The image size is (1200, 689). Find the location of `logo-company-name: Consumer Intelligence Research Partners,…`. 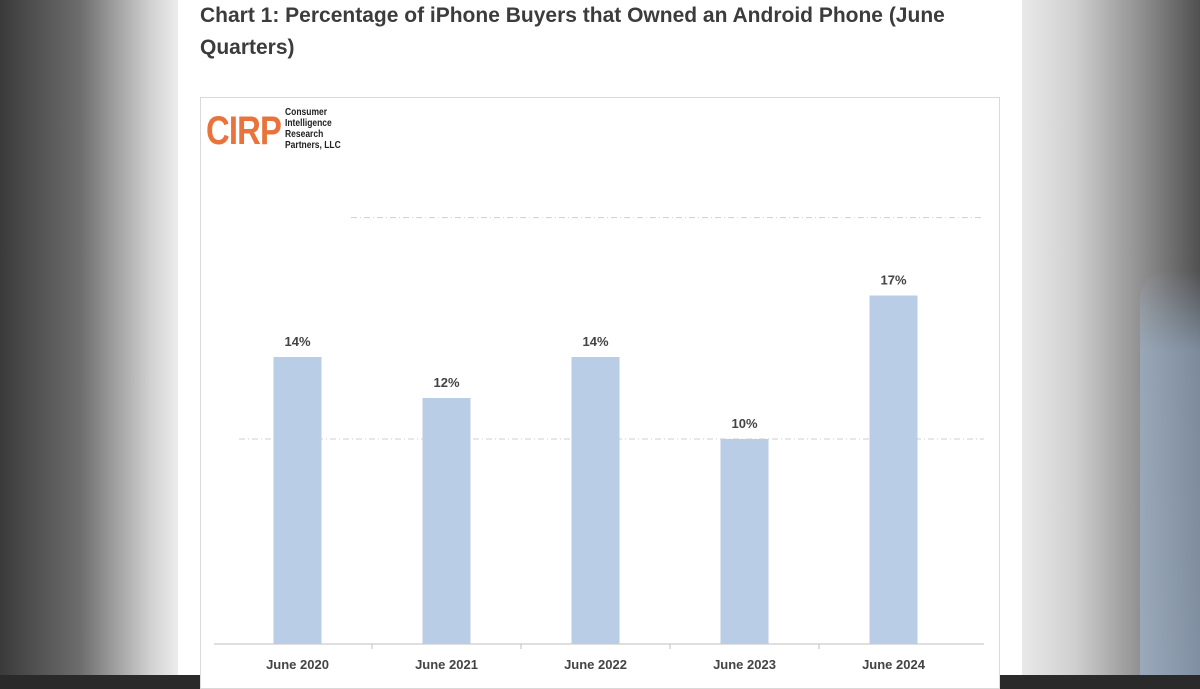

logo-company-name: Consumer Intelligence Research Partners,… is located at coordinates (319, 129).